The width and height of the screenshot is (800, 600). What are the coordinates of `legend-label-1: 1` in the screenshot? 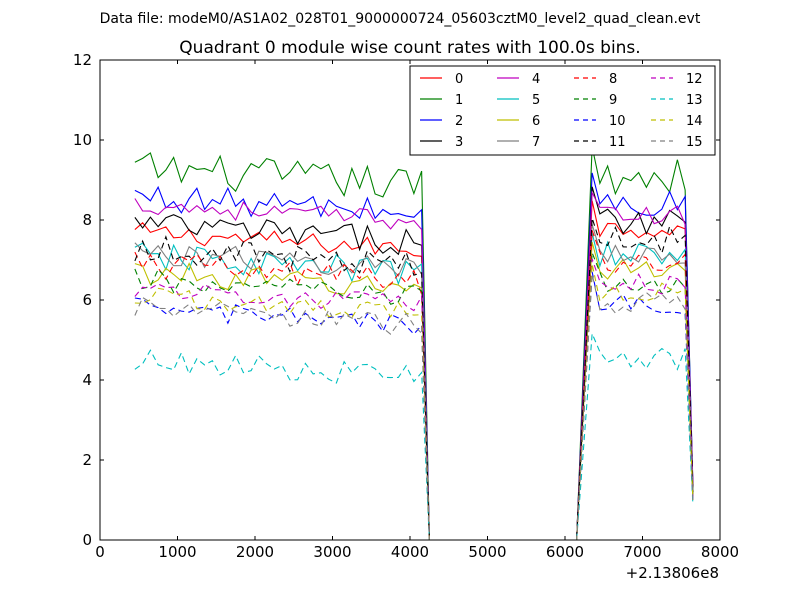 It's located at (459, 100).